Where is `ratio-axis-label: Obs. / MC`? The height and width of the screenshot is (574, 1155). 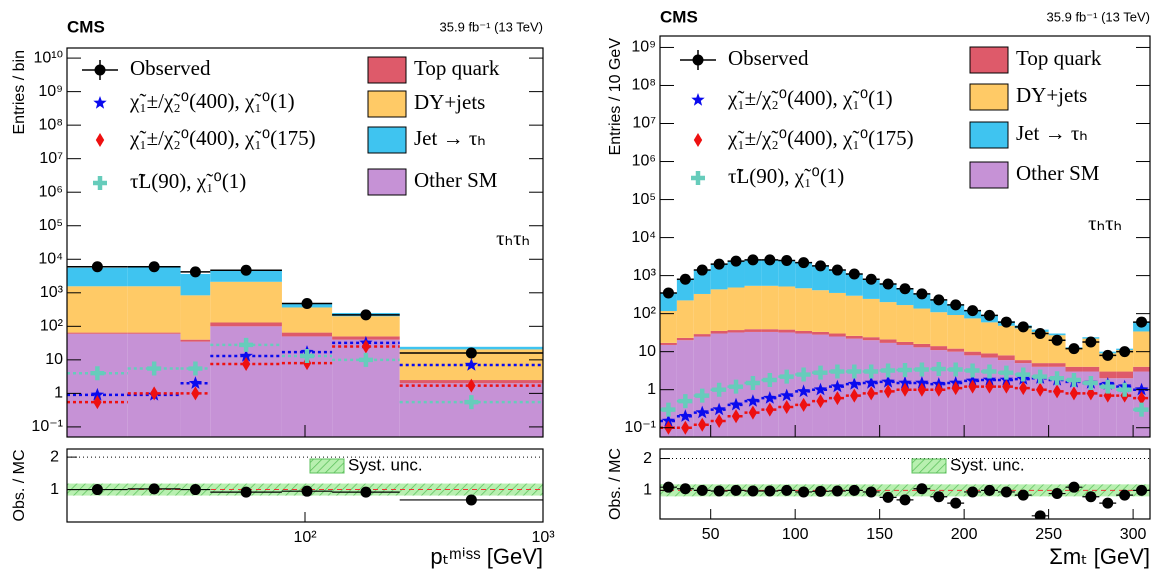 ratio-axis-label: Obs. / MC is located at coordinates (19, 485).